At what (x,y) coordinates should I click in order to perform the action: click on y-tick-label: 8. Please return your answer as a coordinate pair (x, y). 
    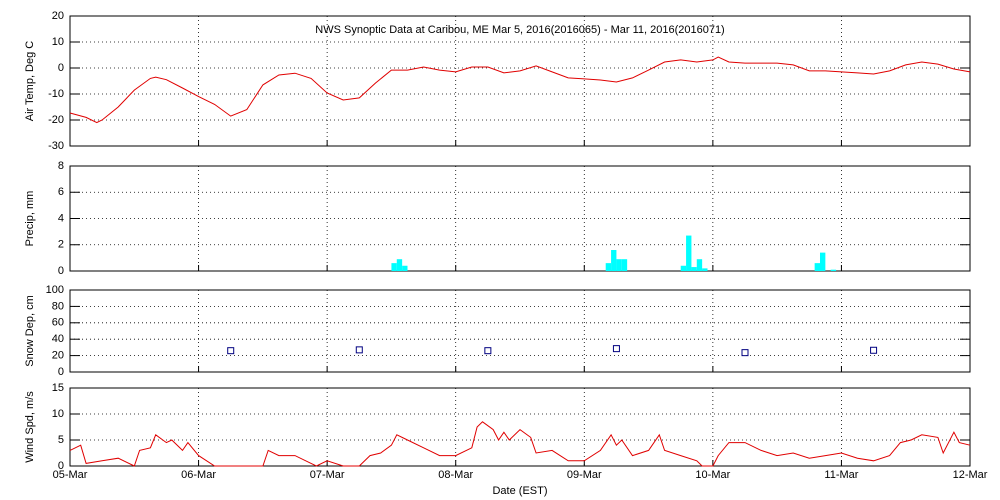
    Looking at the image, I should click on (61, 166).